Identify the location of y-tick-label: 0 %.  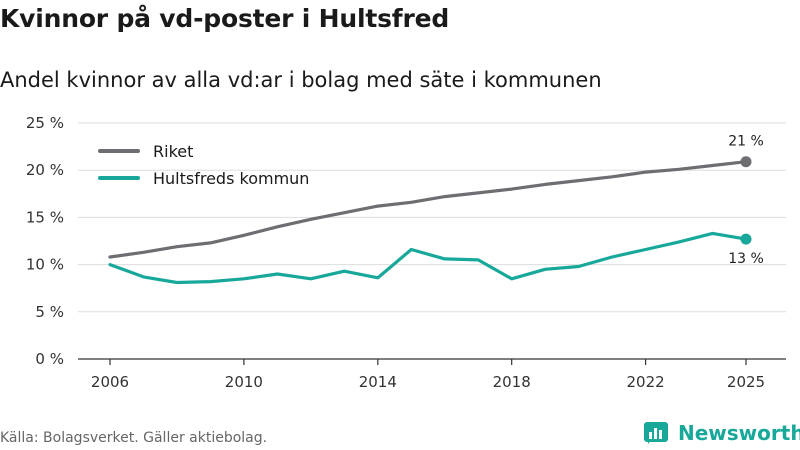
(49, 359).